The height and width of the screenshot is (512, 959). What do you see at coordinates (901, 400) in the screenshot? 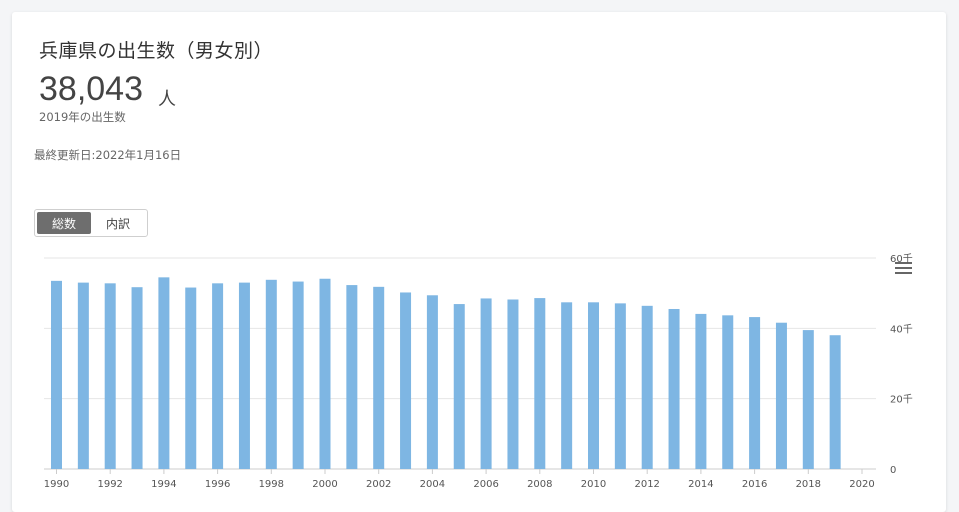
I see `y-tick-label: 20千` at bounding box center [901, 400].